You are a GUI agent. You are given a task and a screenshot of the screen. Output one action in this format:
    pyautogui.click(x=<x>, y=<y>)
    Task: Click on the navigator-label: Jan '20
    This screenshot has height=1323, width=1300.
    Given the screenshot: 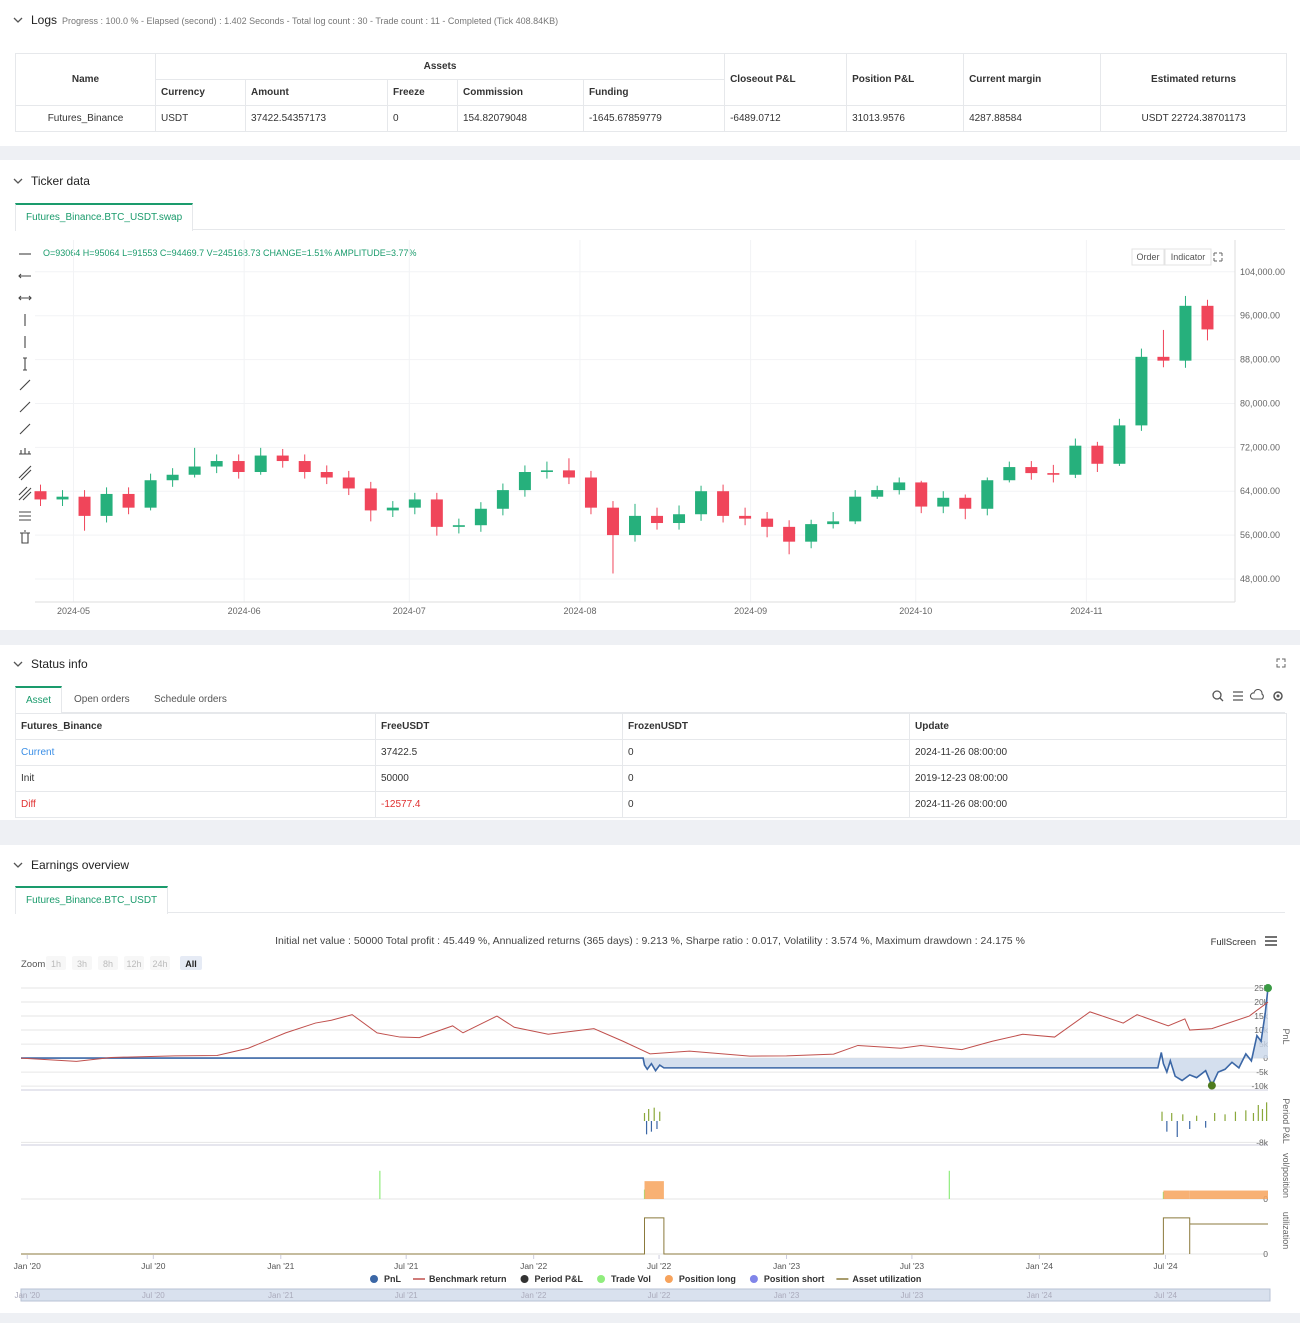 What is the action you would take?
    pyautogui.click(x=27, y=1295)
    